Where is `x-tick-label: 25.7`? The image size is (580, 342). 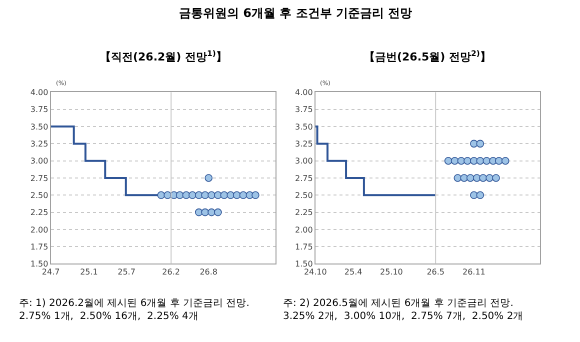
x-tick-label: 25.7 is located at coordinates (127, 271).